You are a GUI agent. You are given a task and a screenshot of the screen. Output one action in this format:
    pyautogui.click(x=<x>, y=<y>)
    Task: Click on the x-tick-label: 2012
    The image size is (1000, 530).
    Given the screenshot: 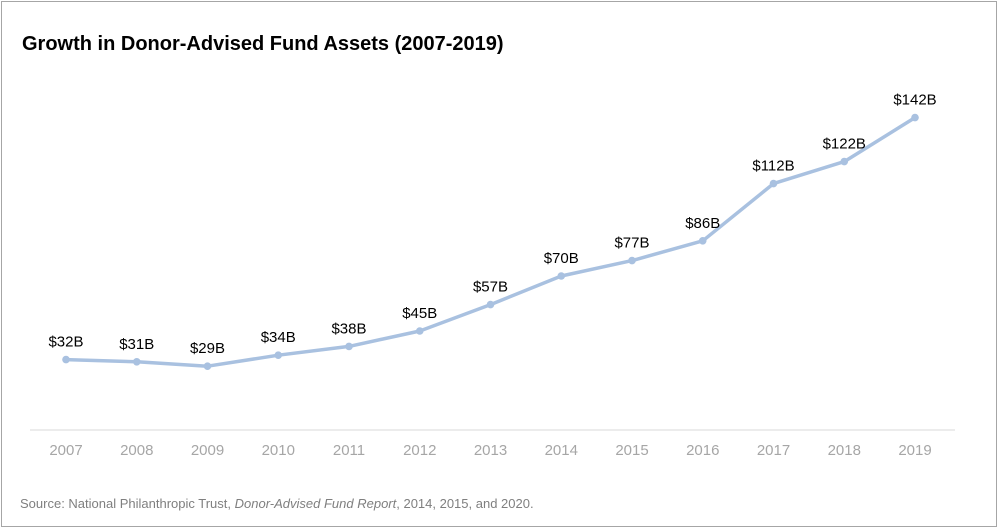 What is the action you would take?
    pyautogui.click(x=419, y=450)
    